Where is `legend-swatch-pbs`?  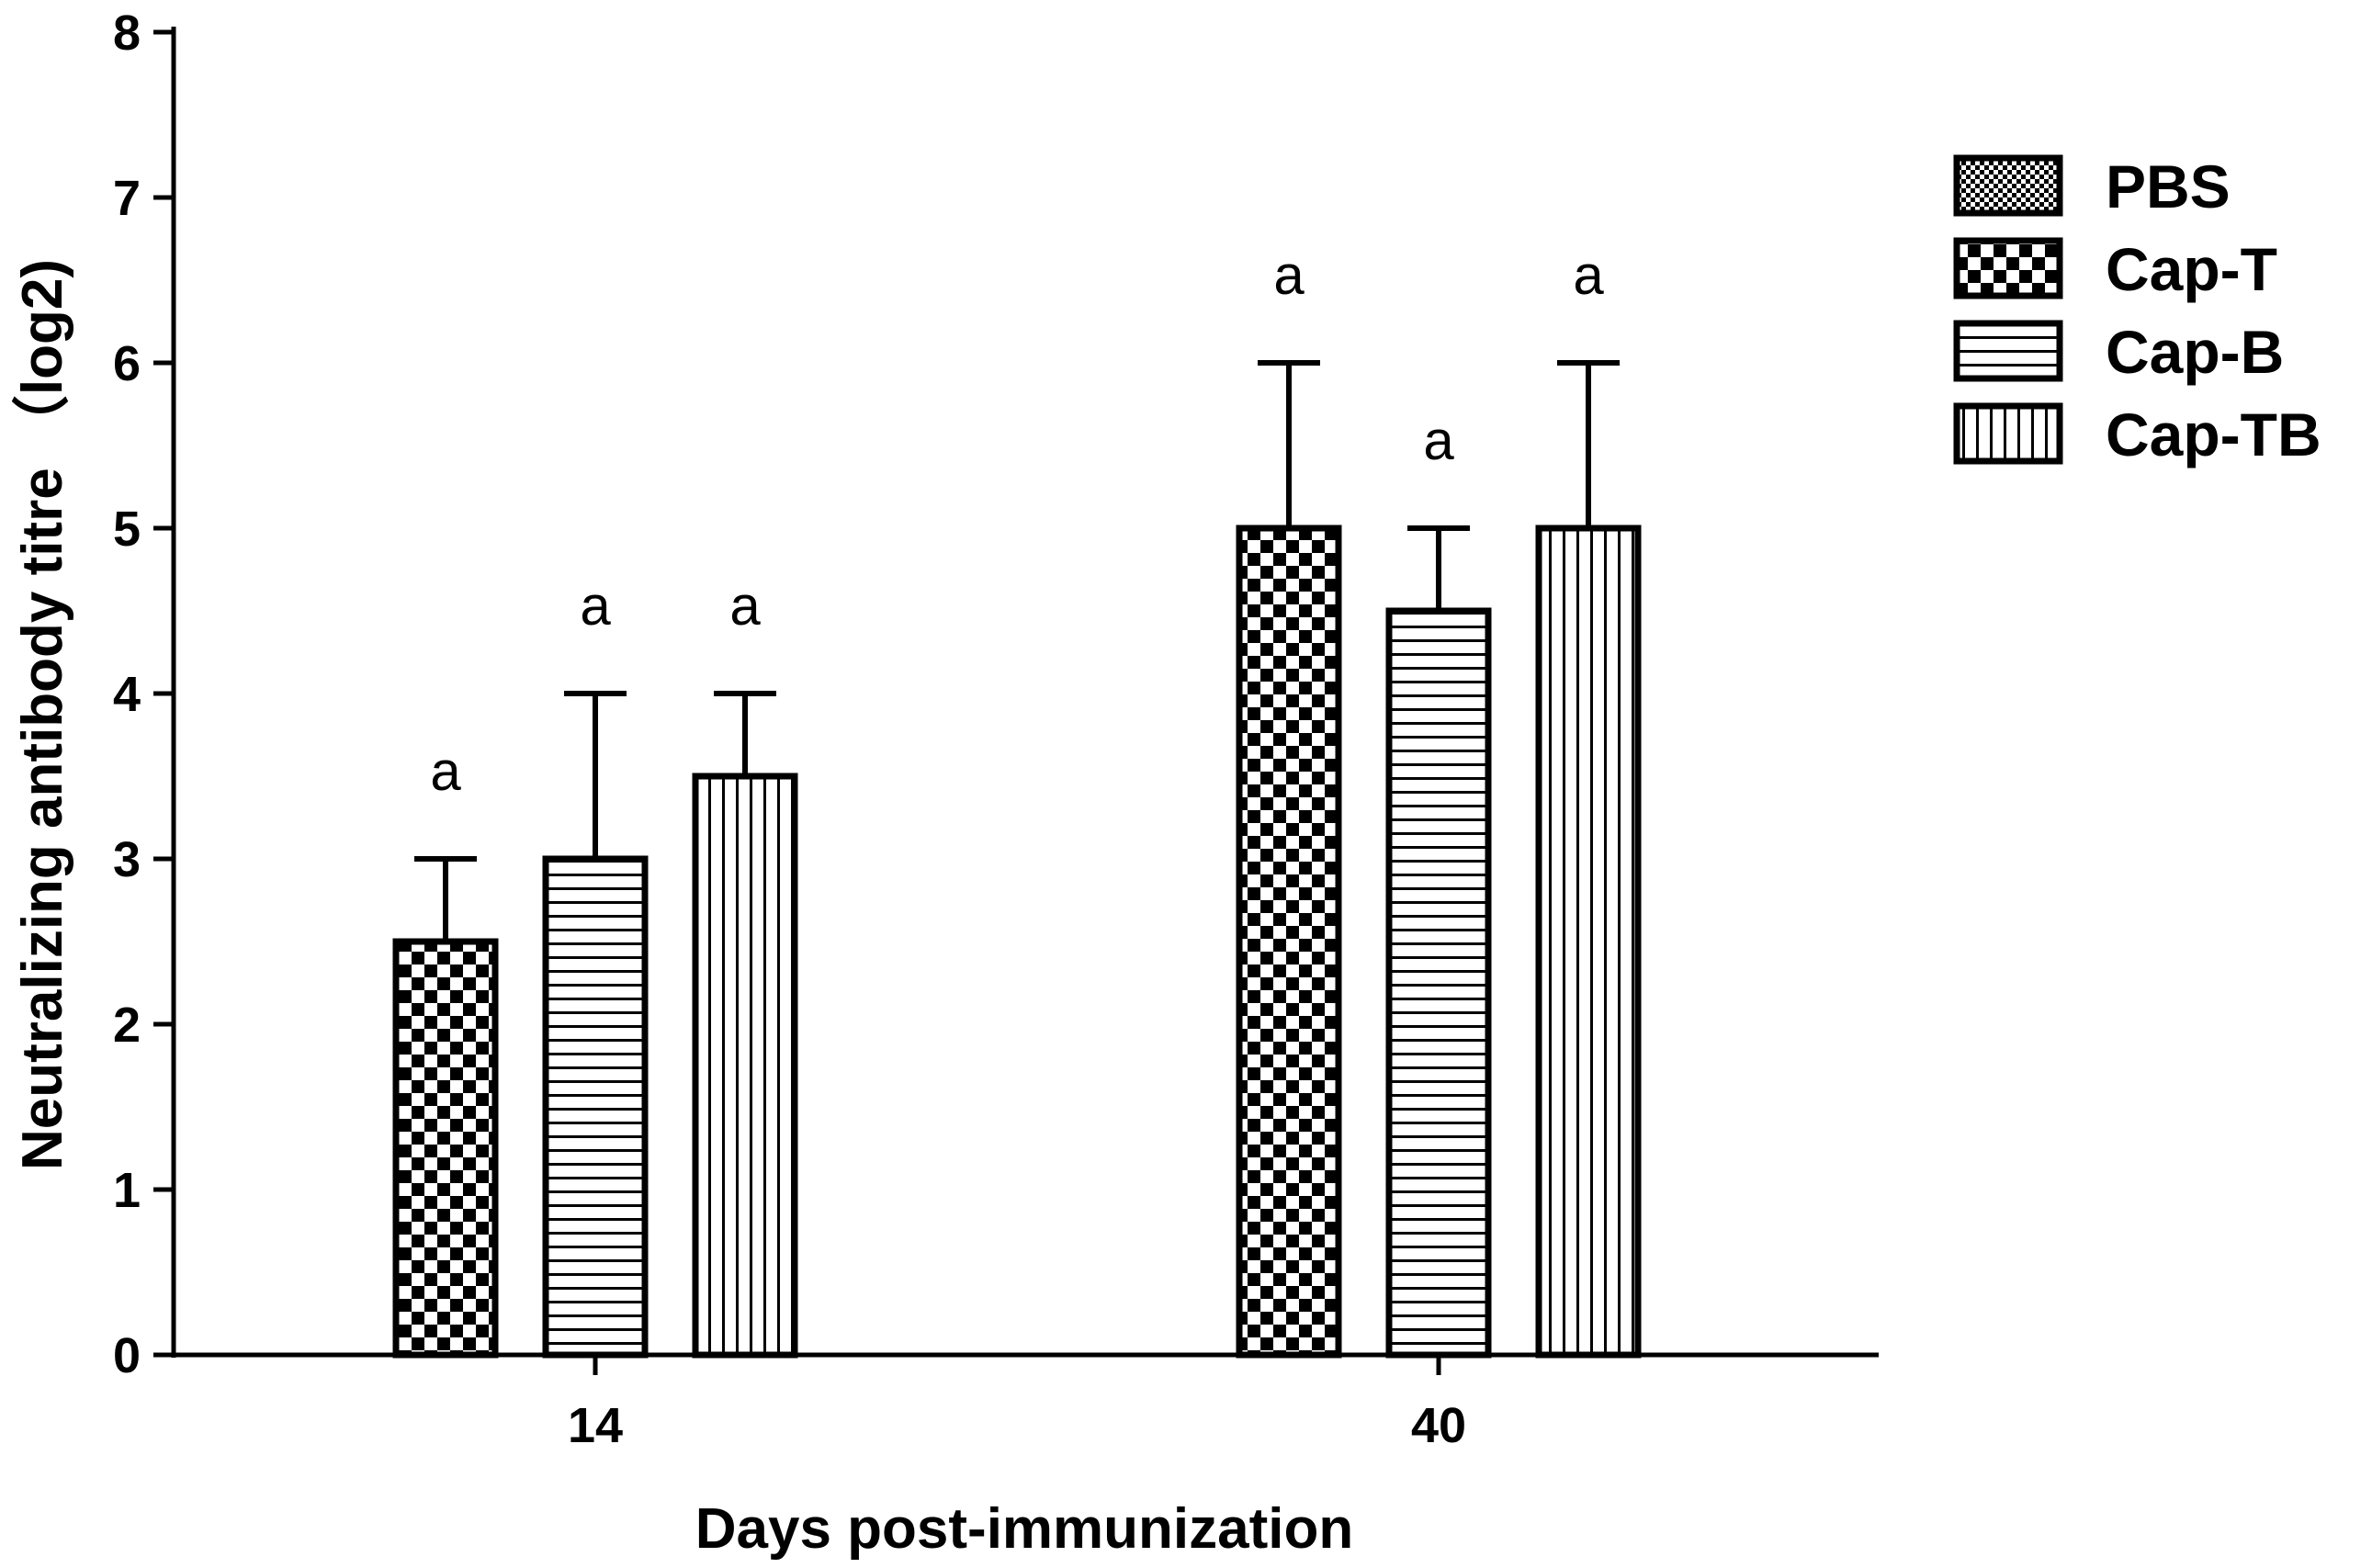
legend-swatch-pbs is located at coordinates (2008, 186).